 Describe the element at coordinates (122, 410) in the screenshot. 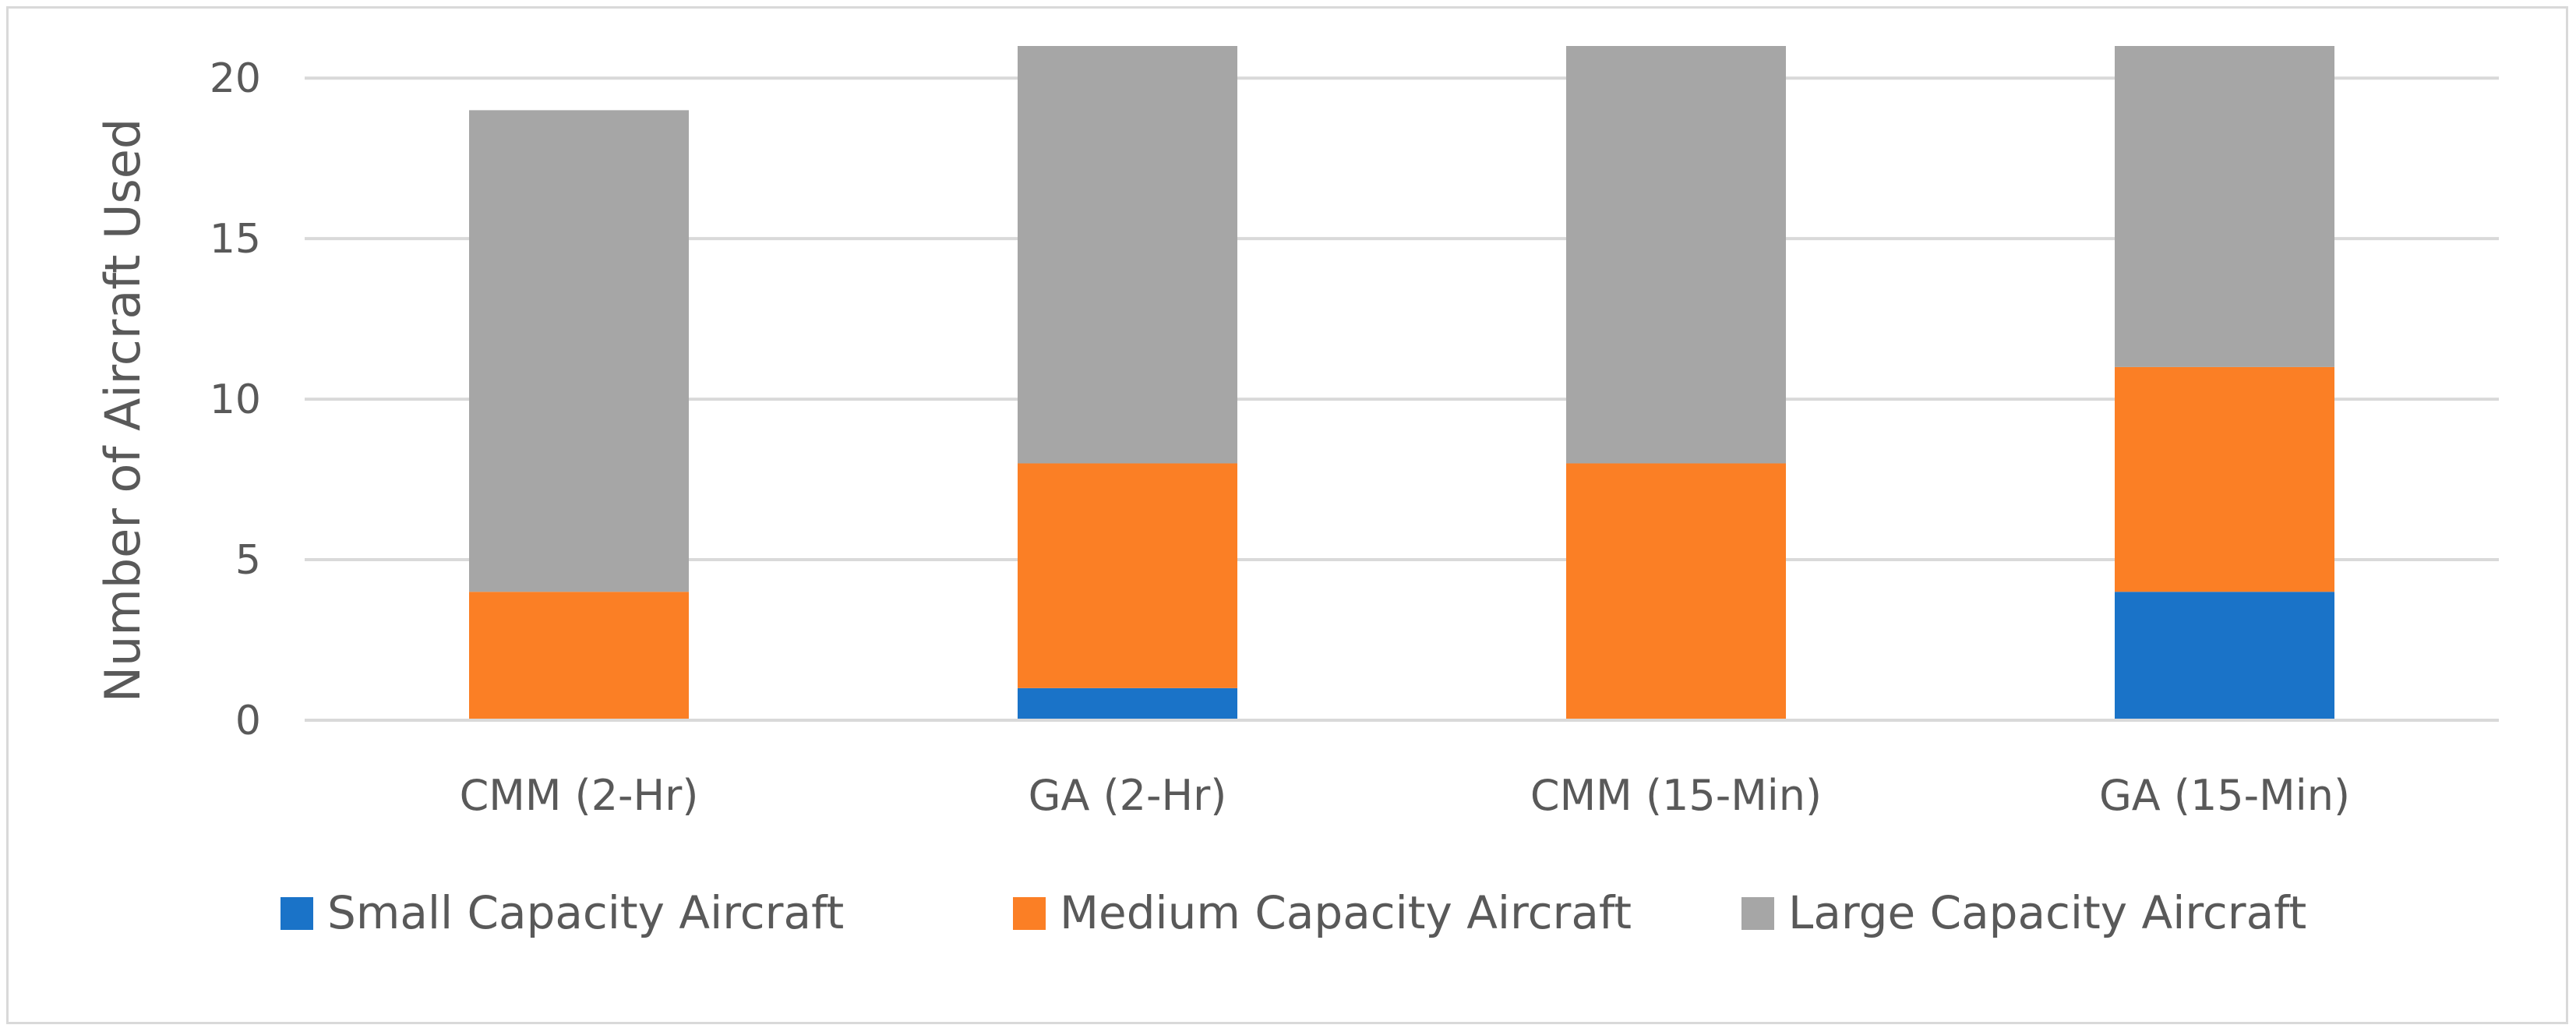

I see `y-axis-title: Number of Aircraft Used` at that location.